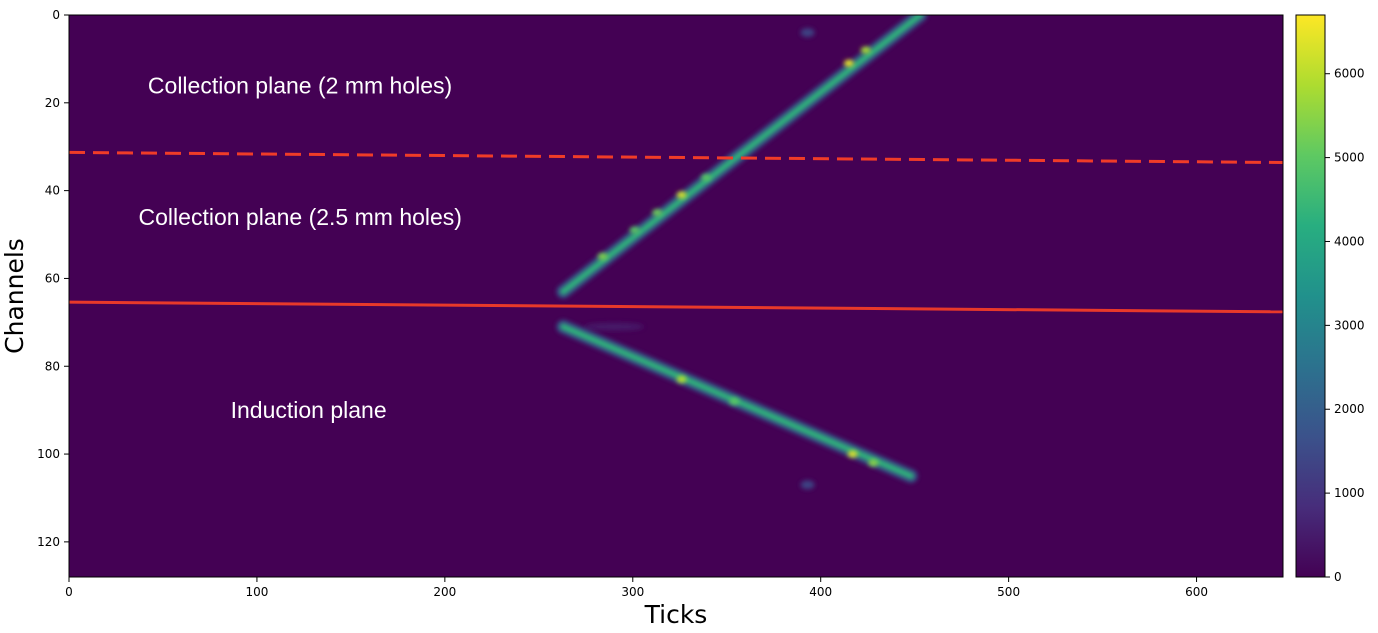 The image size is (1378, 633). I want to click on colorbar-tick-label: 4000, so click(1349, 241).